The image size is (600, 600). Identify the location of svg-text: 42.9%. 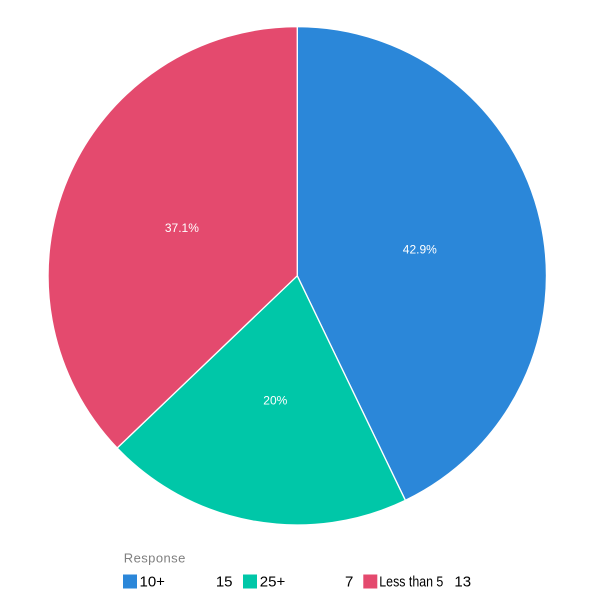
(420, 249).